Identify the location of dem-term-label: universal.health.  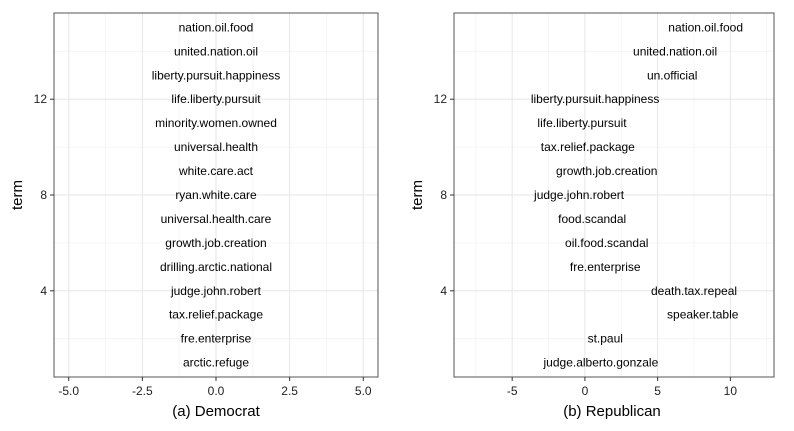
(216, 147).